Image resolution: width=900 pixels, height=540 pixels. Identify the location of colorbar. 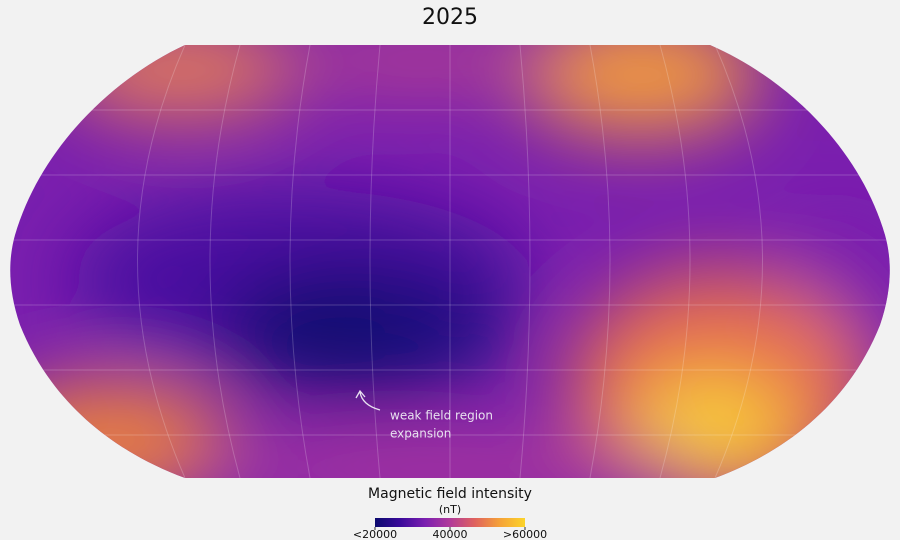
(450, 522).